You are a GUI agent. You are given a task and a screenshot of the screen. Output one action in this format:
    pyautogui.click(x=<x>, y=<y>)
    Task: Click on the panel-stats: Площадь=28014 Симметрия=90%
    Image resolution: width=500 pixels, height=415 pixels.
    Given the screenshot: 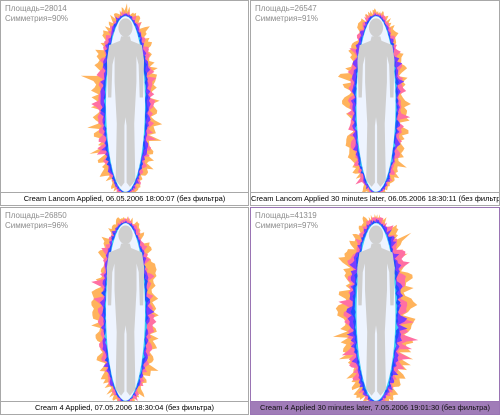 What is the action you would take?
    pyautogui.click(x=36, y=14)
    